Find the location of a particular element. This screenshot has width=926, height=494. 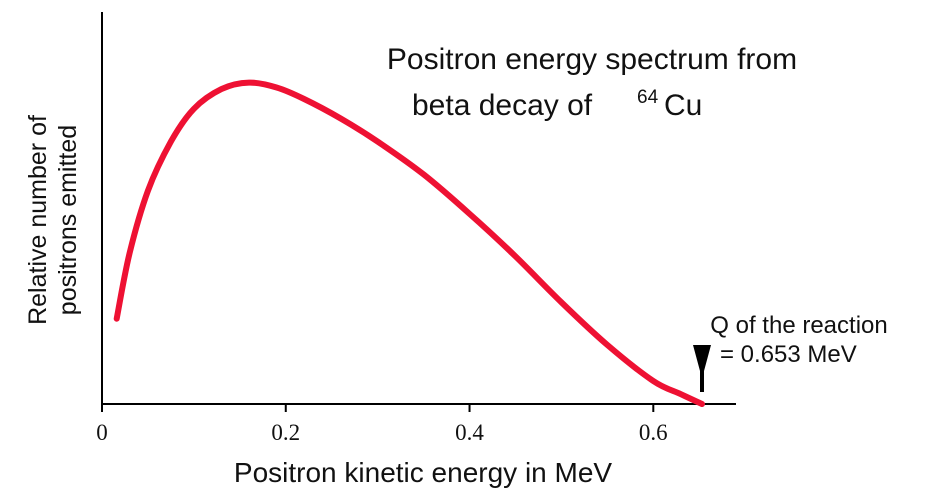

down-arrow-icon is located at coordinates (702, 368).